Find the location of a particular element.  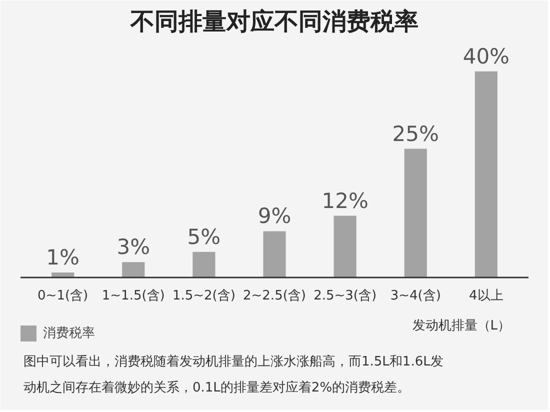

data-label: 3% is located at coordinates (133, 247).